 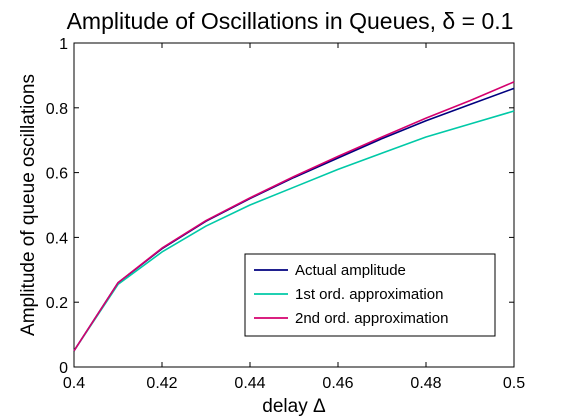 I want to click on legend-box, so click(x=370, y=295).